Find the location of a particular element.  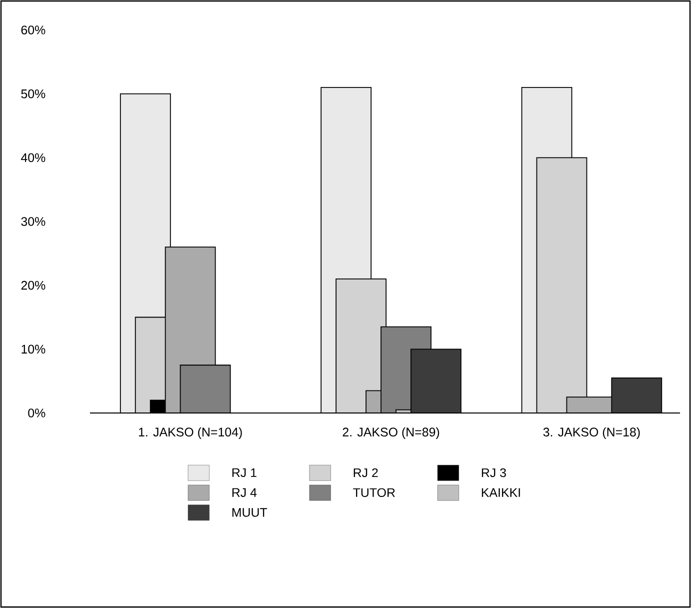

legend-label: RJ 4 is located at coordinates (244, 492).